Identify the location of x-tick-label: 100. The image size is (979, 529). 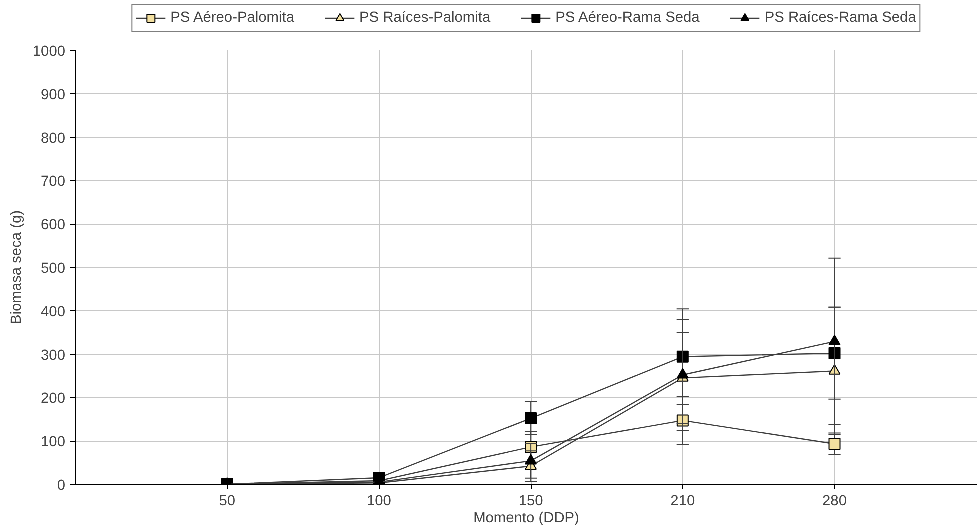
(379, 502).